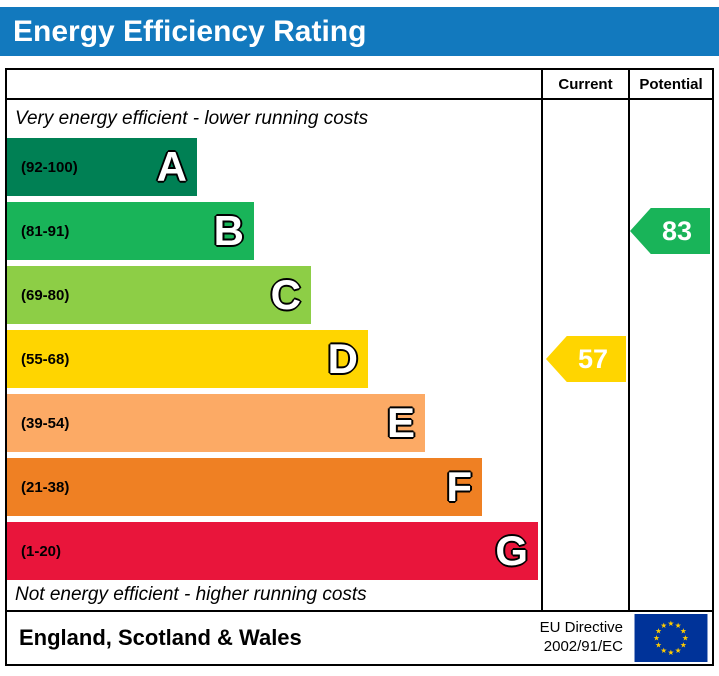 The height and width of the screenshot is (676, 719). I want to click on band-range: (1-20), so click(41, 551).